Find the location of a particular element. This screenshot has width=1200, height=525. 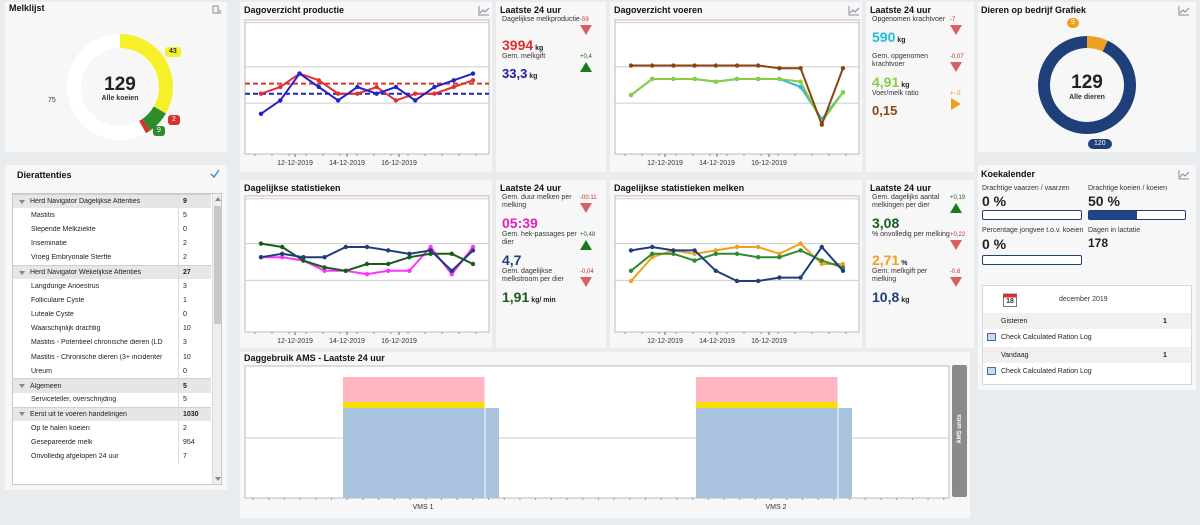

attention-item: Op te halen koeien 2 is located at coordinates (112, 428).